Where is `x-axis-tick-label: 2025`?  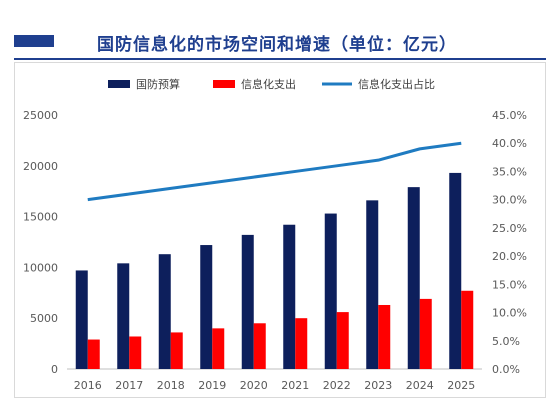 x-axis-tick-label: 2025 is located at coordinates (461, 385).